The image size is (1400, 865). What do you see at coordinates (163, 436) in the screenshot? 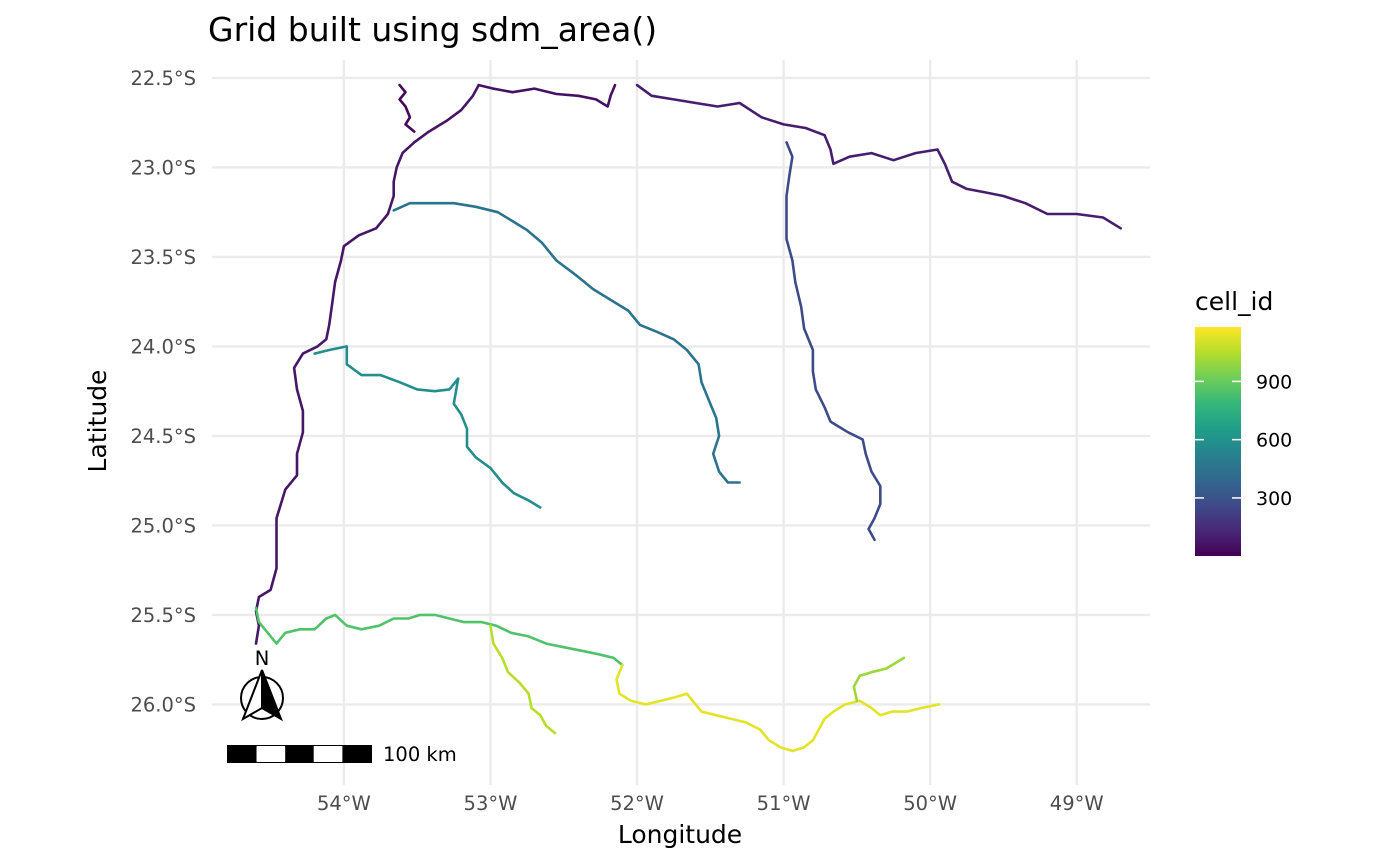
I see `y-tick-label: 24.5°S` at bounding box center [163, 436].